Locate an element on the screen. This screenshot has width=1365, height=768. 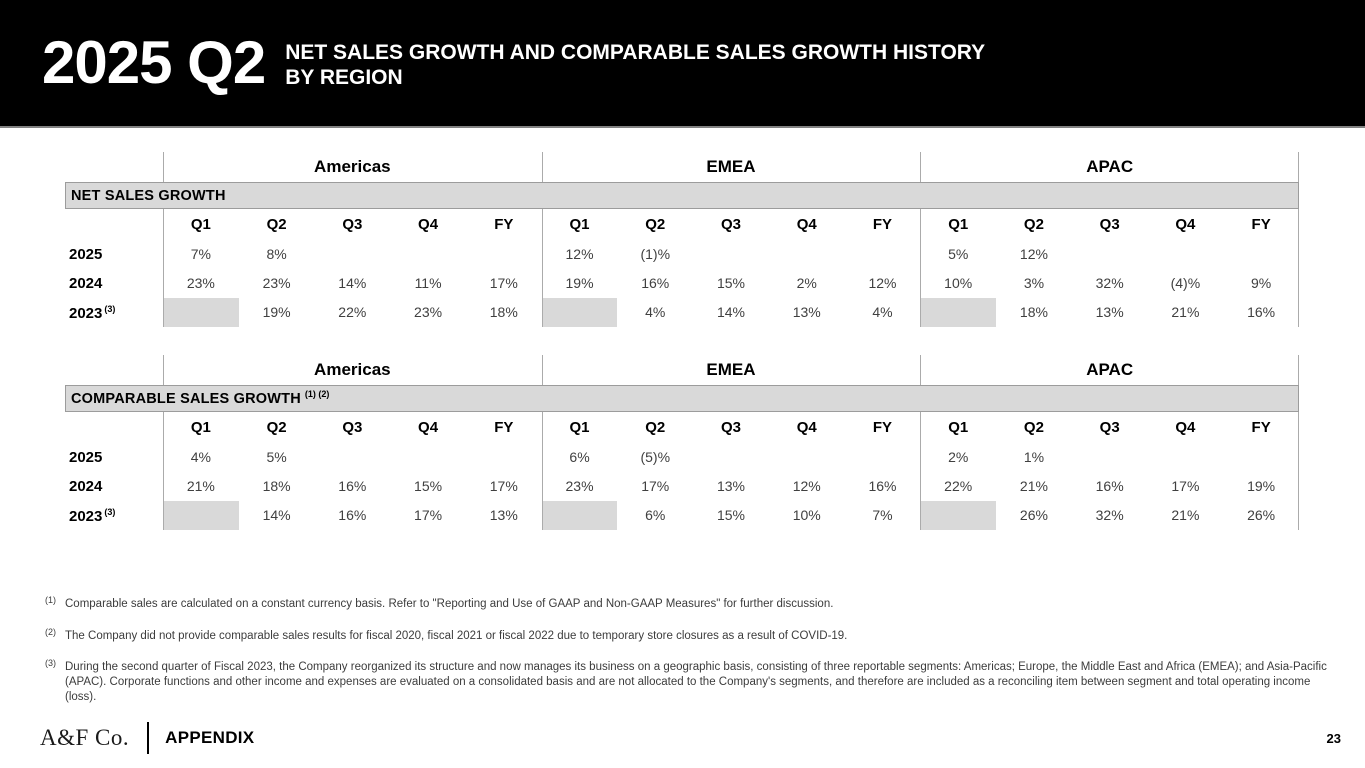
year-label: 2023 (3) is located at coordinates (92, 312).